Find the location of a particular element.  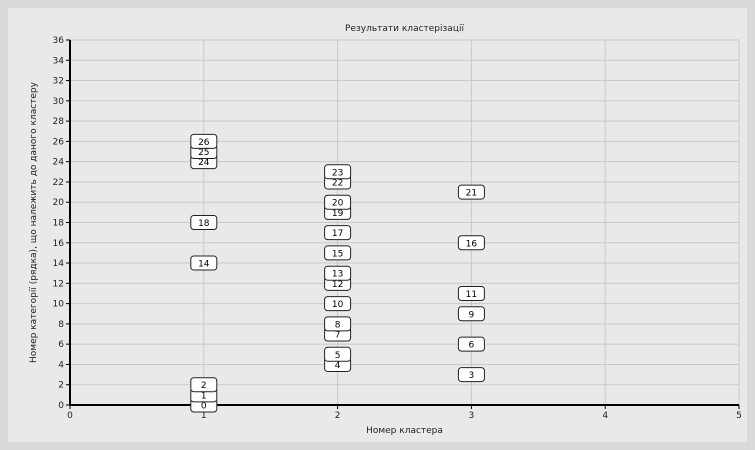

y-tick-label: 2 is located at coordinates (61, 386).